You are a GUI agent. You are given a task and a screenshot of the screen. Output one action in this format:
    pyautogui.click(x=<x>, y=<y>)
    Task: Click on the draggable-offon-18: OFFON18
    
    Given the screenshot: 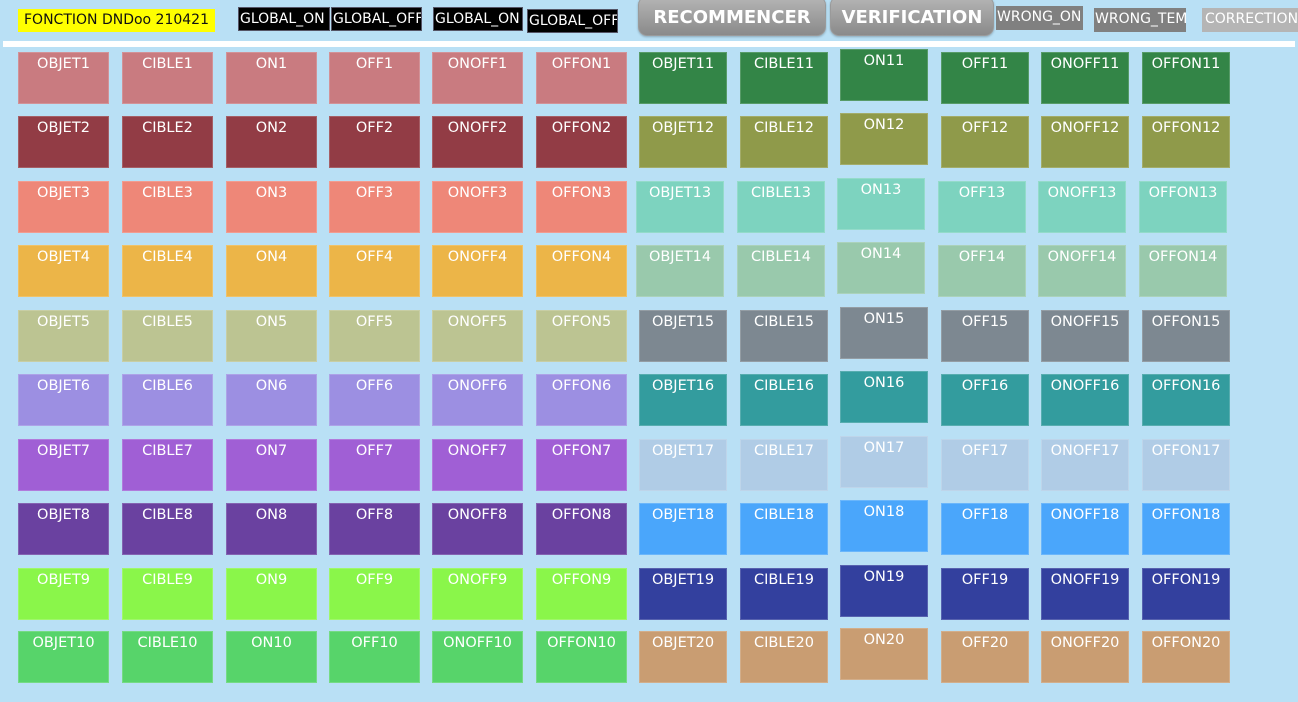 What is the action you would take?
    pyautogui.click(x=1186, y=529)
    